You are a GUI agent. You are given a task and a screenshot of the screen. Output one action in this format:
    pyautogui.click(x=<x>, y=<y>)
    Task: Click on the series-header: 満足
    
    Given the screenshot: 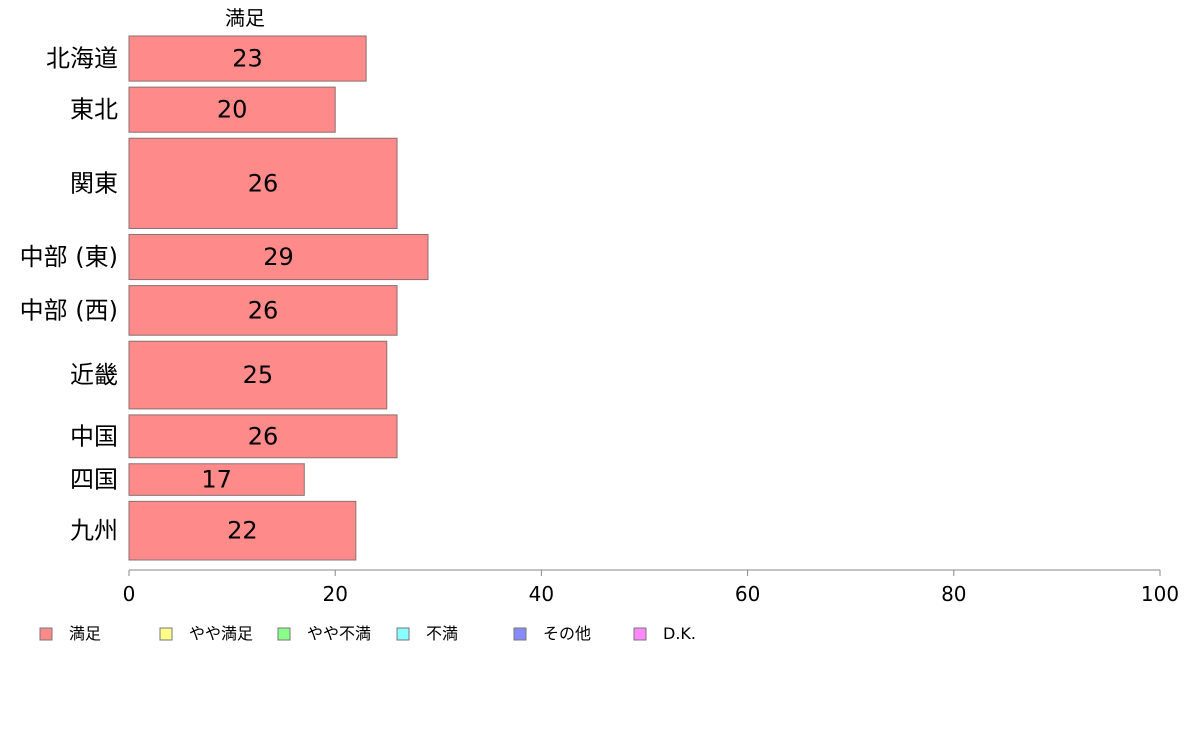 What is the action you would take?
    pyautogui.click(x=245, y=18)
    